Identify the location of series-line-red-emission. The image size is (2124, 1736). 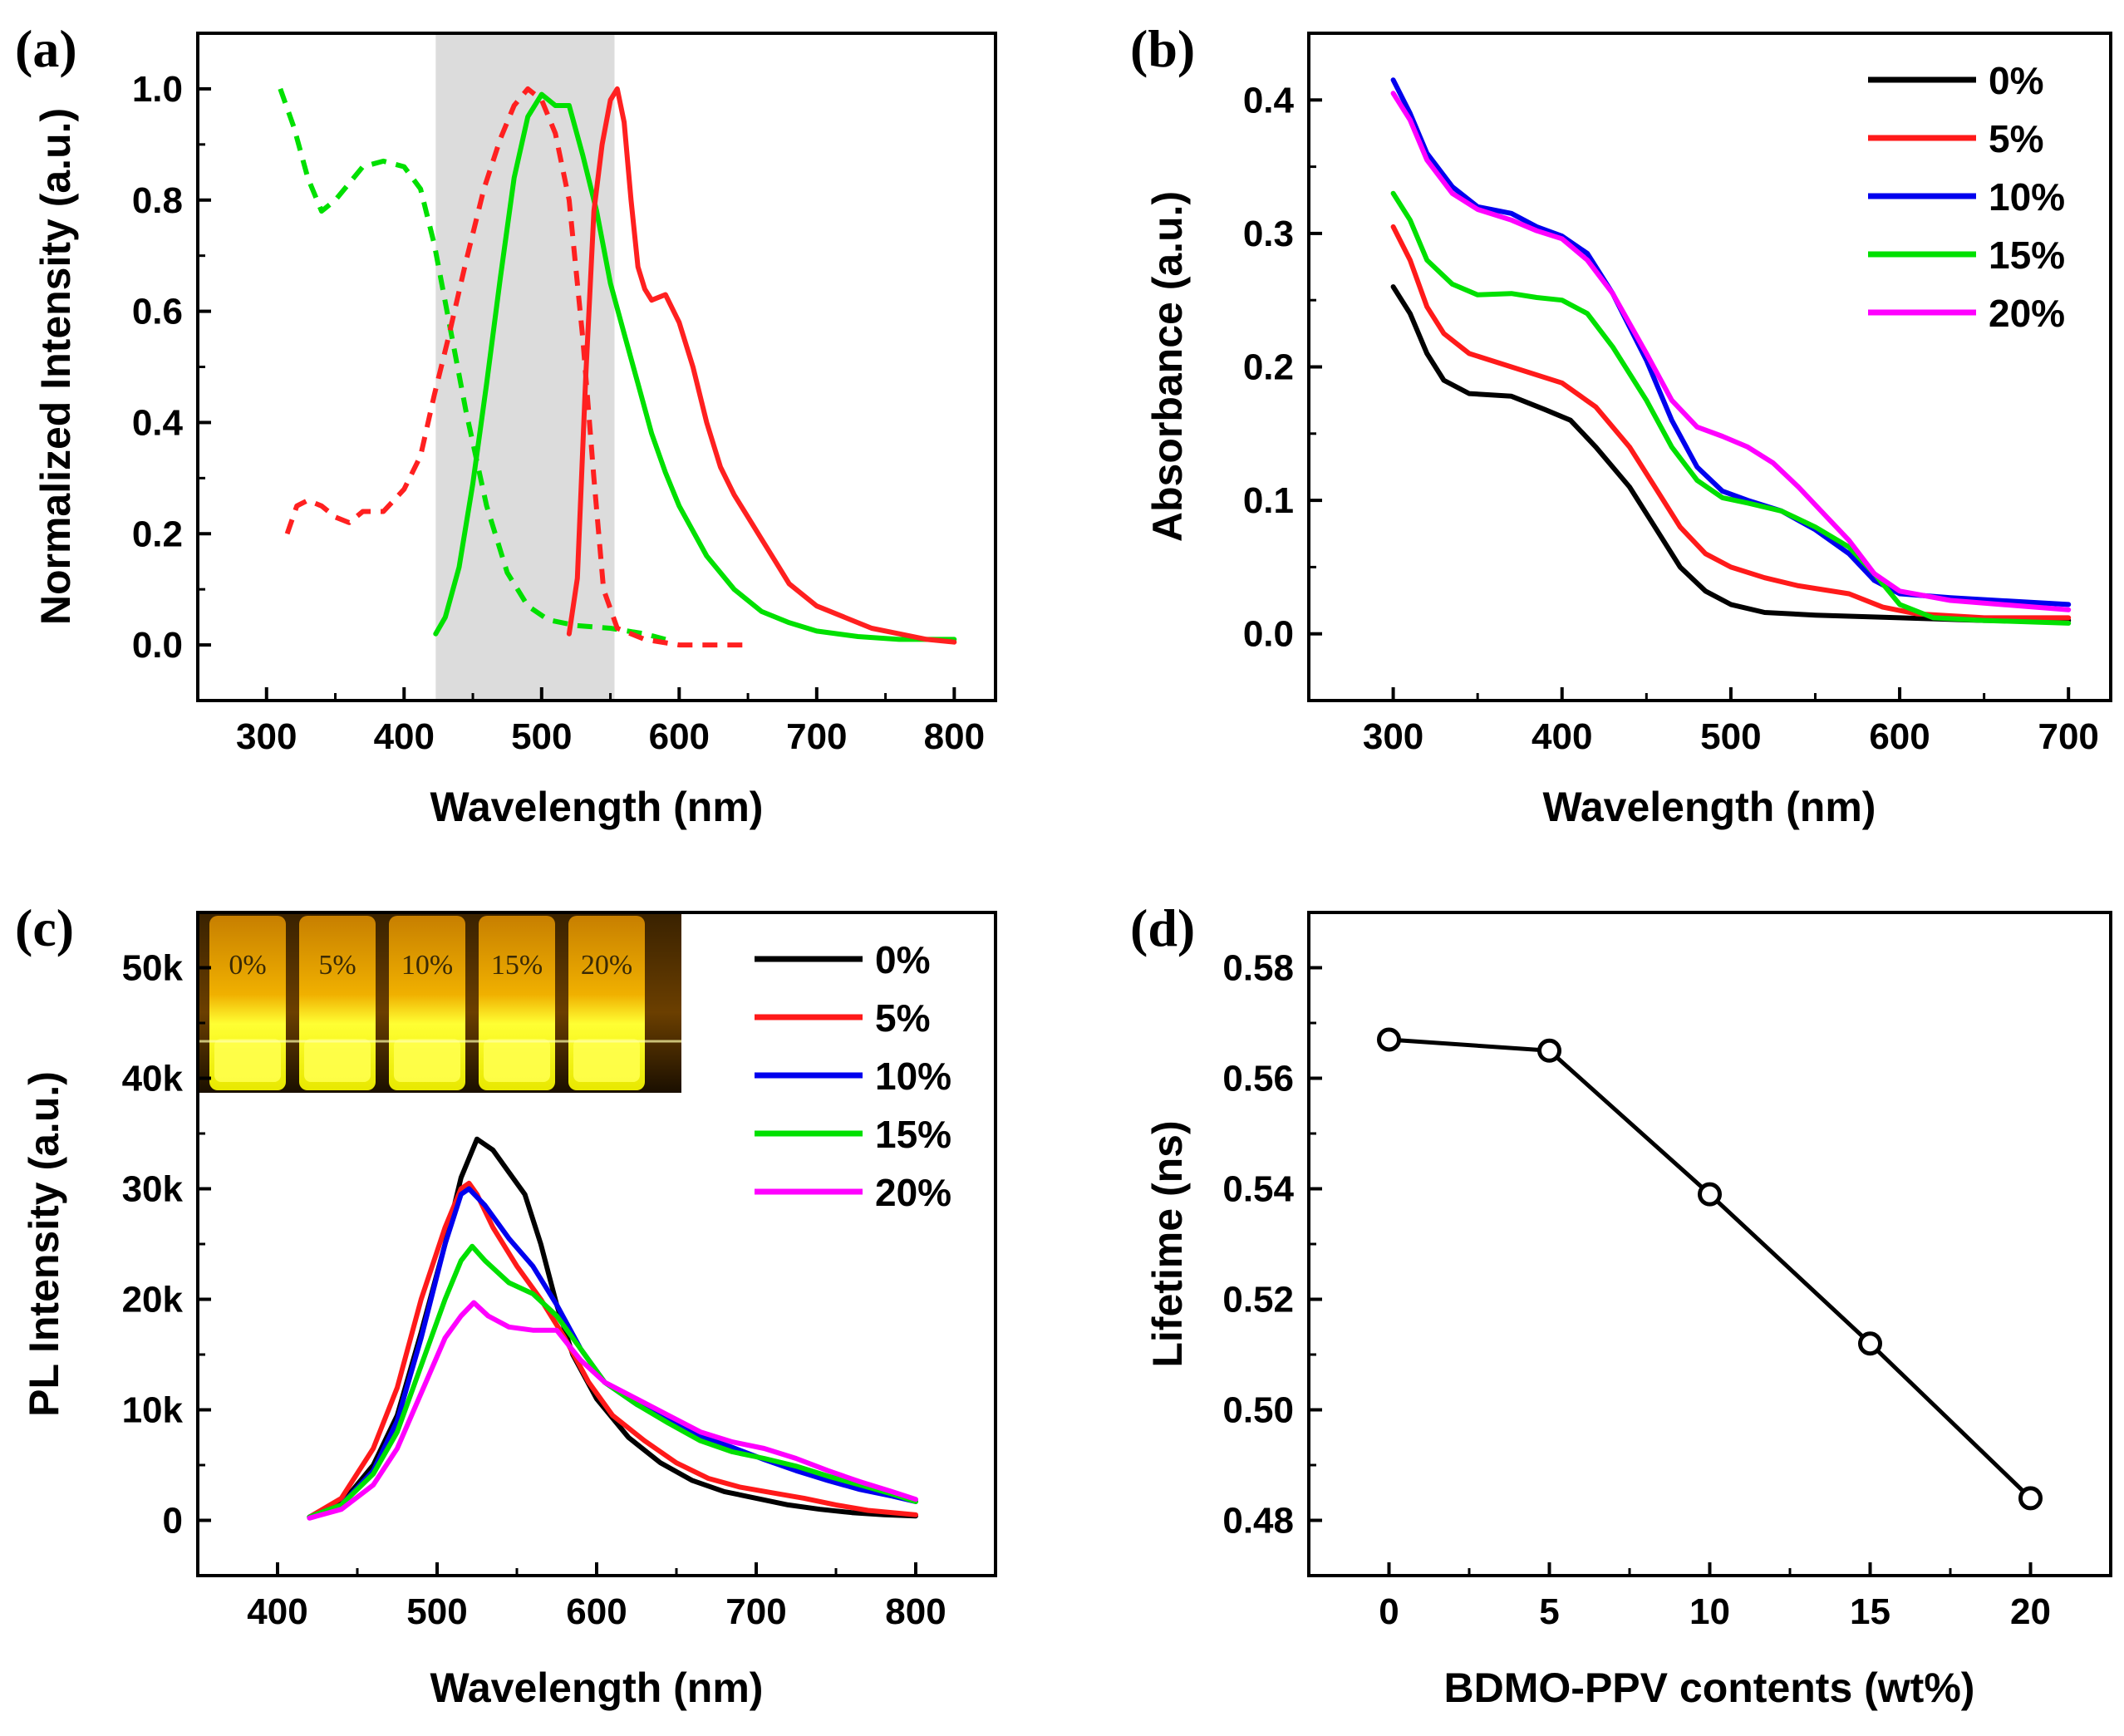
(761, 366).